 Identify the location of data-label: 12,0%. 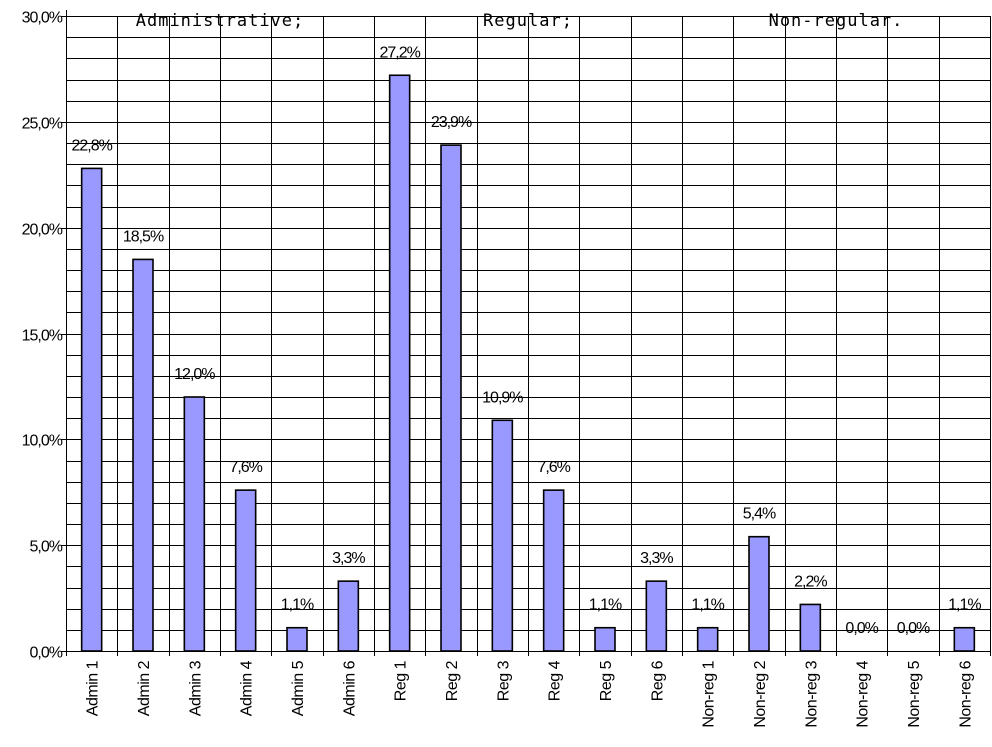
(194, 374).